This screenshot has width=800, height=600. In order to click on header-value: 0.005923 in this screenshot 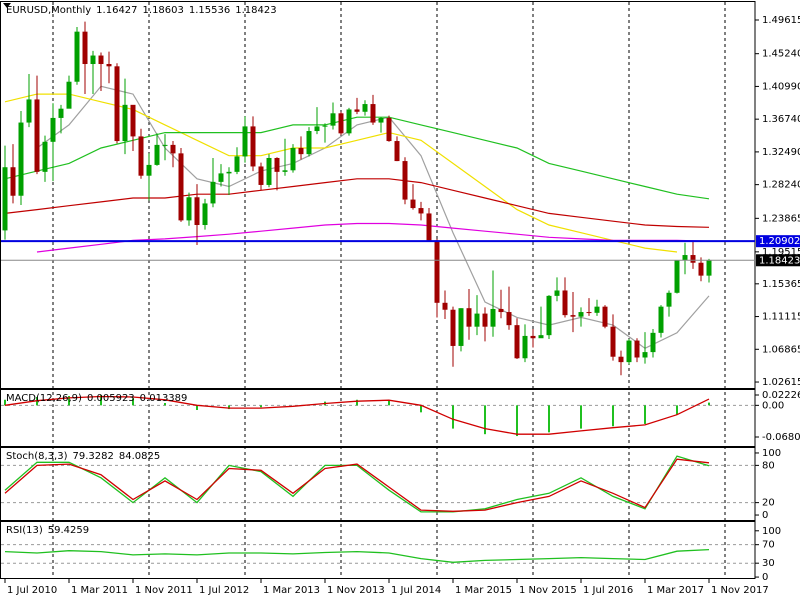, I will do `click(111, 398)`.